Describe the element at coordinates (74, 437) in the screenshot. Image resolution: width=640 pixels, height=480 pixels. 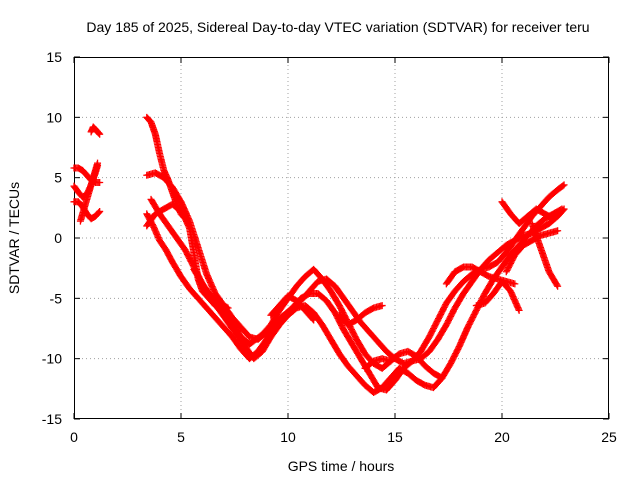
I see `x-tick-label: 0` at that location.